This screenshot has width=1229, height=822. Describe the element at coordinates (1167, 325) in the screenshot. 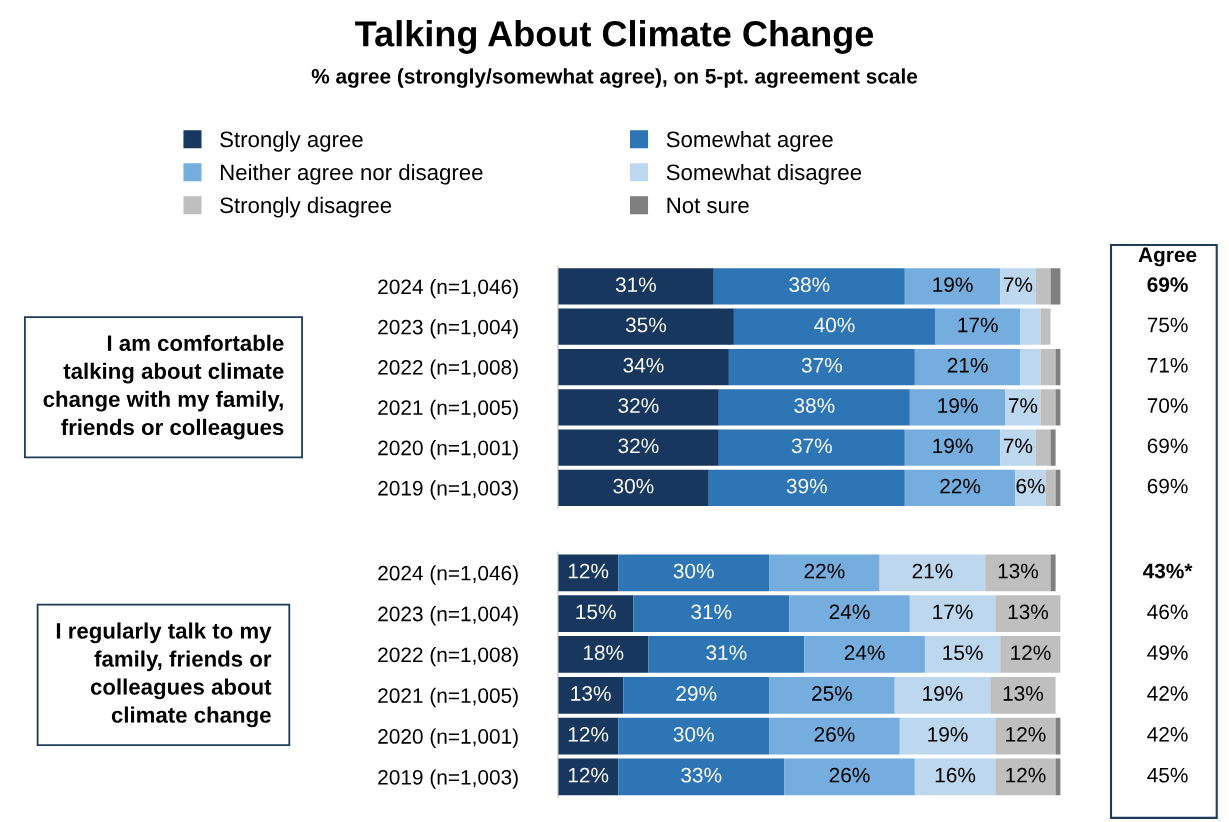

I see `text: 75%` at that location.